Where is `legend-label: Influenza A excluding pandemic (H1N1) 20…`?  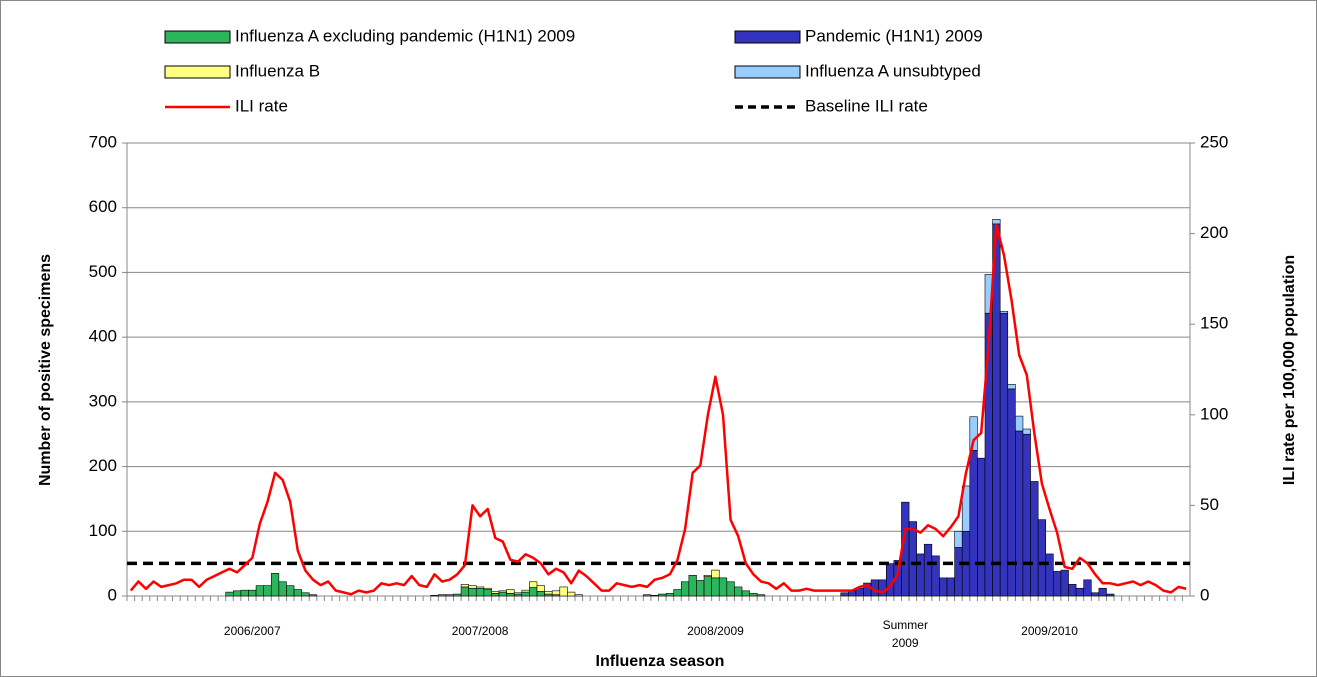
legend-label: Influenza A excluding pandemic (H1N1) 20… is located at coordinates (405, 35).